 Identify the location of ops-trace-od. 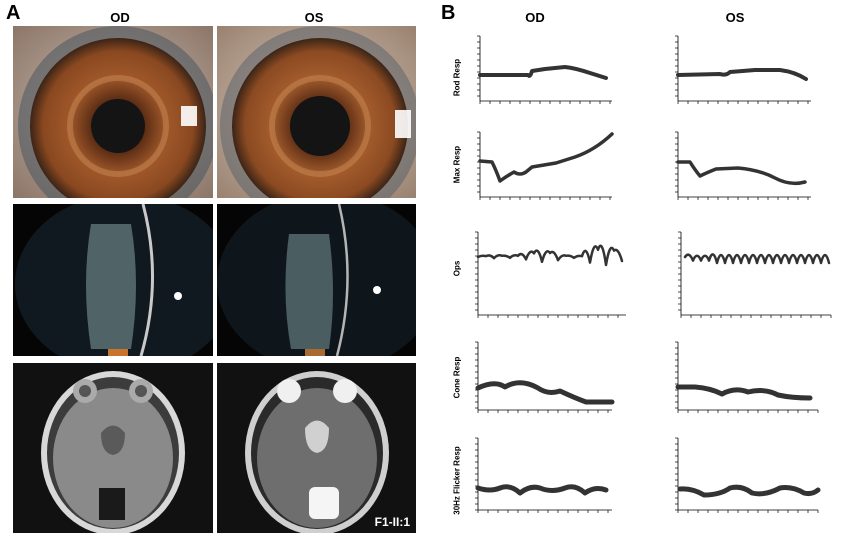
(550, 255).